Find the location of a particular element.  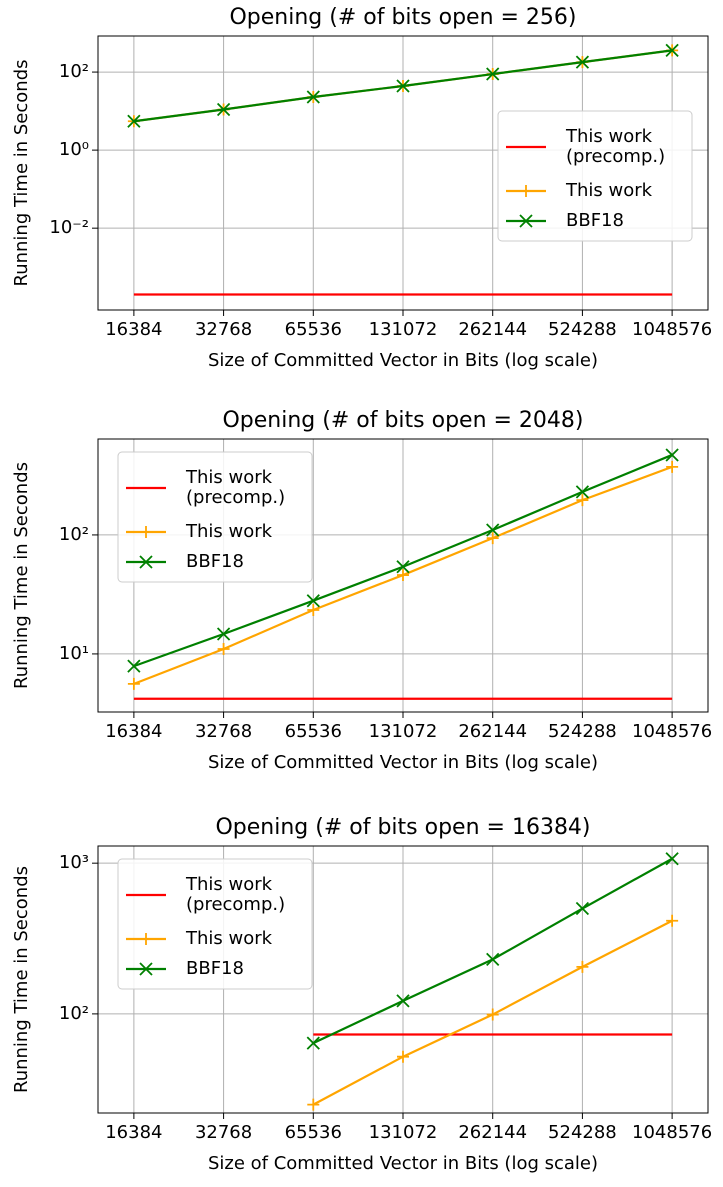

y-tick-label: 10⁰ is located at coordinates (74, 149).